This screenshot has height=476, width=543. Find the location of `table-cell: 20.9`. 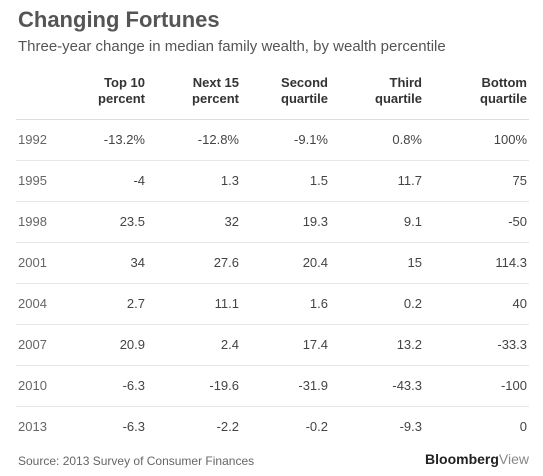

table-cell: 20.9 is located at coordinates (132, 344).